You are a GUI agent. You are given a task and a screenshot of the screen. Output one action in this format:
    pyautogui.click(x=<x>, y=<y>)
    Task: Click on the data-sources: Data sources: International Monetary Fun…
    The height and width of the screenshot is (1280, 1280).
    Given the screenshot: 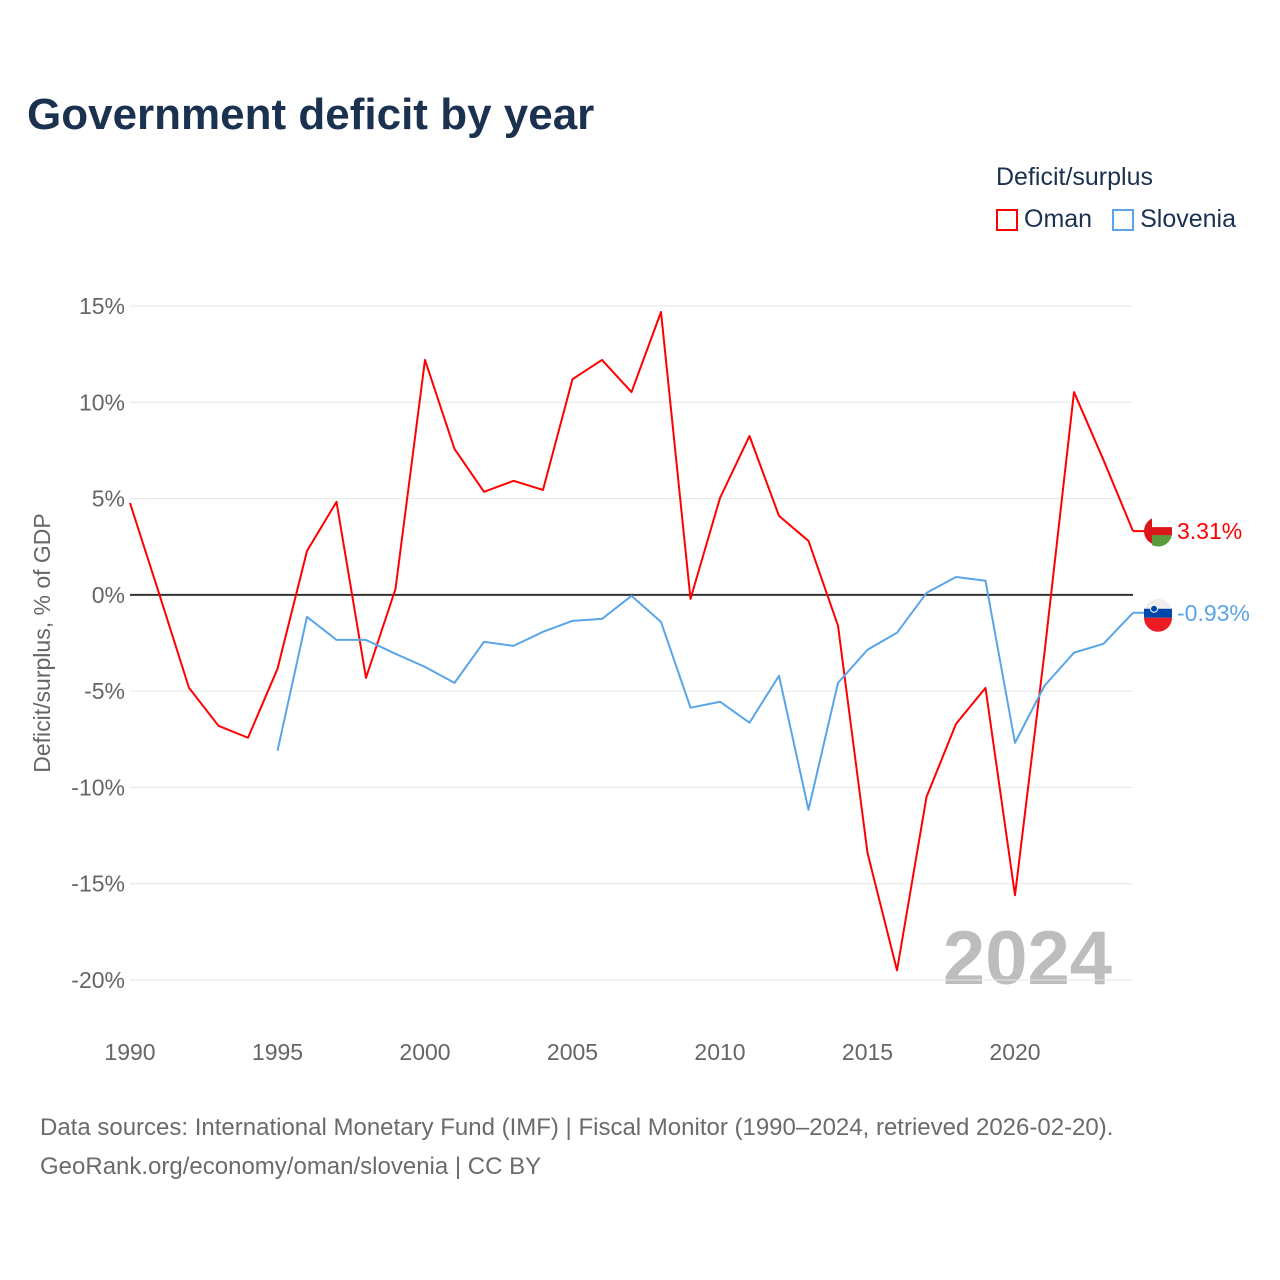 What is the action you would take?
    pyautogui.click(x=577, y=1127)
    